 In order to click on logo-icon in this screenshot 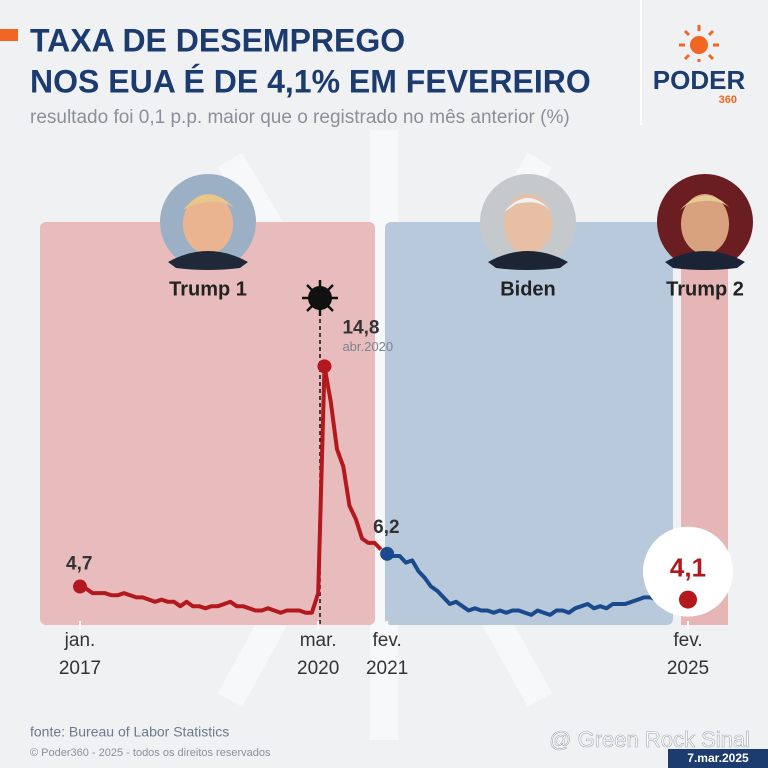, I will do `click(699, 43)`.